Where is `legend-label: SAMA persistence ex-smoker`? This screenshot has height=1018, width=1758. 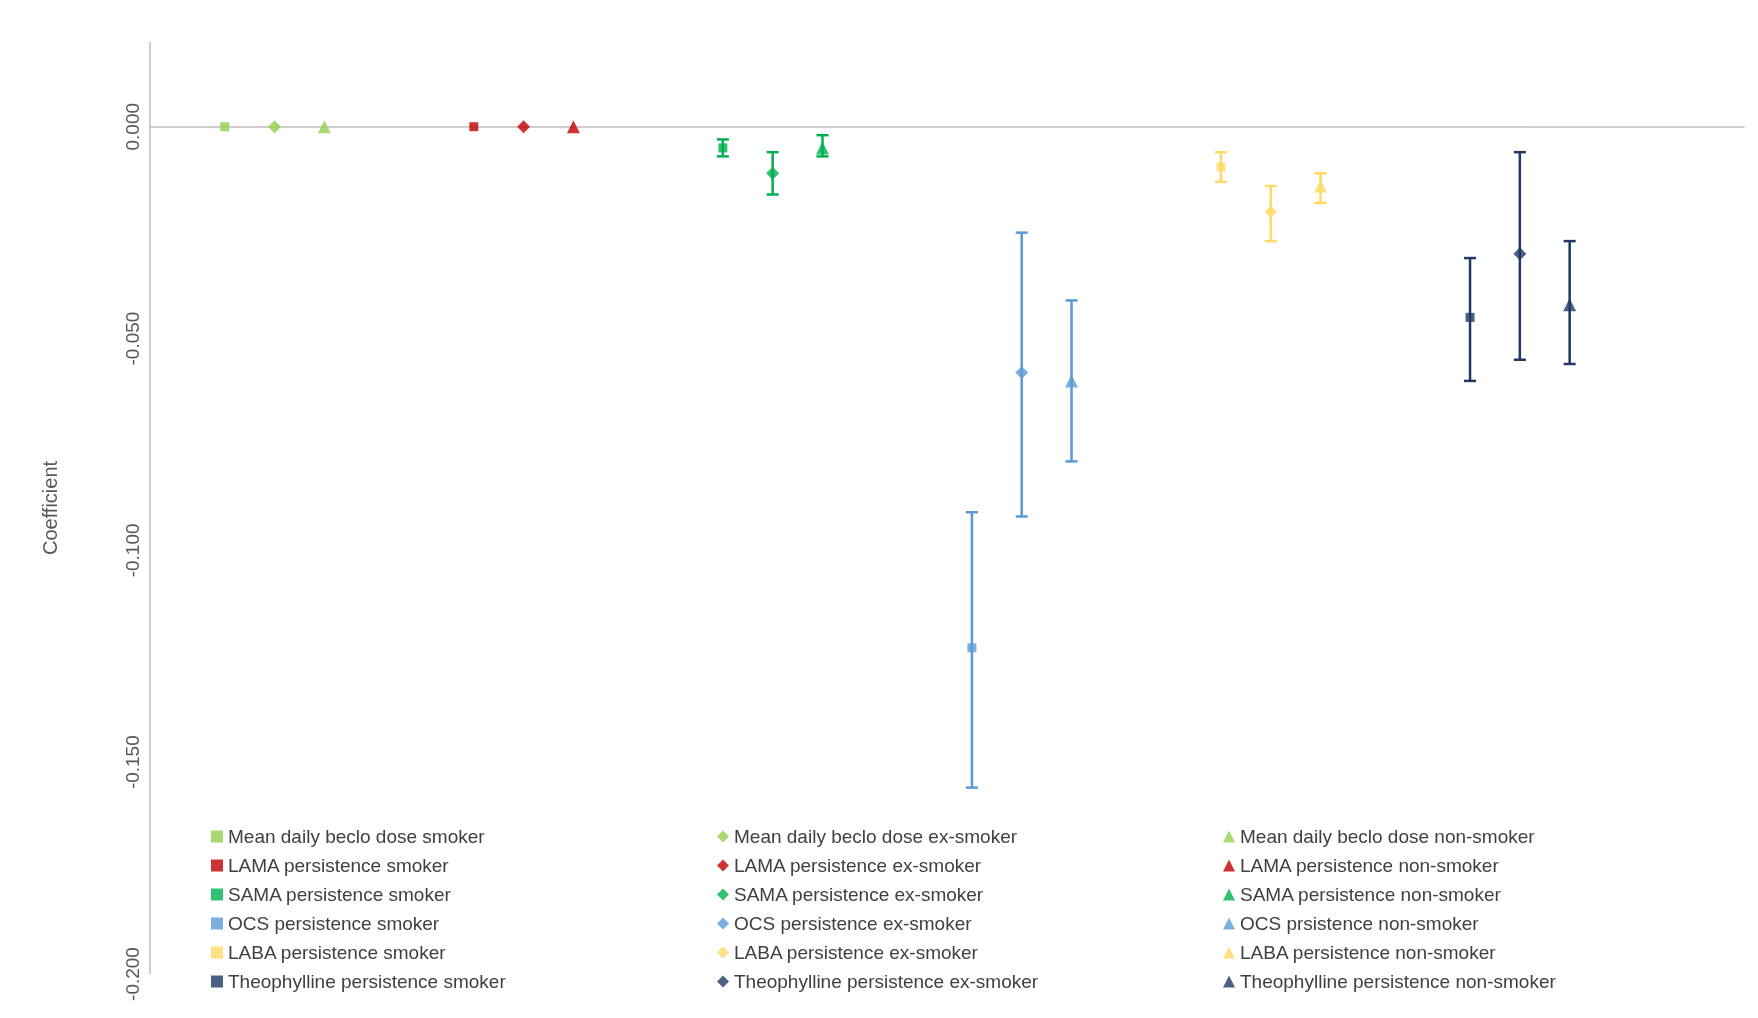
legend-label: SAMA persistence ex-smoker is located at coordinates (859, 894).